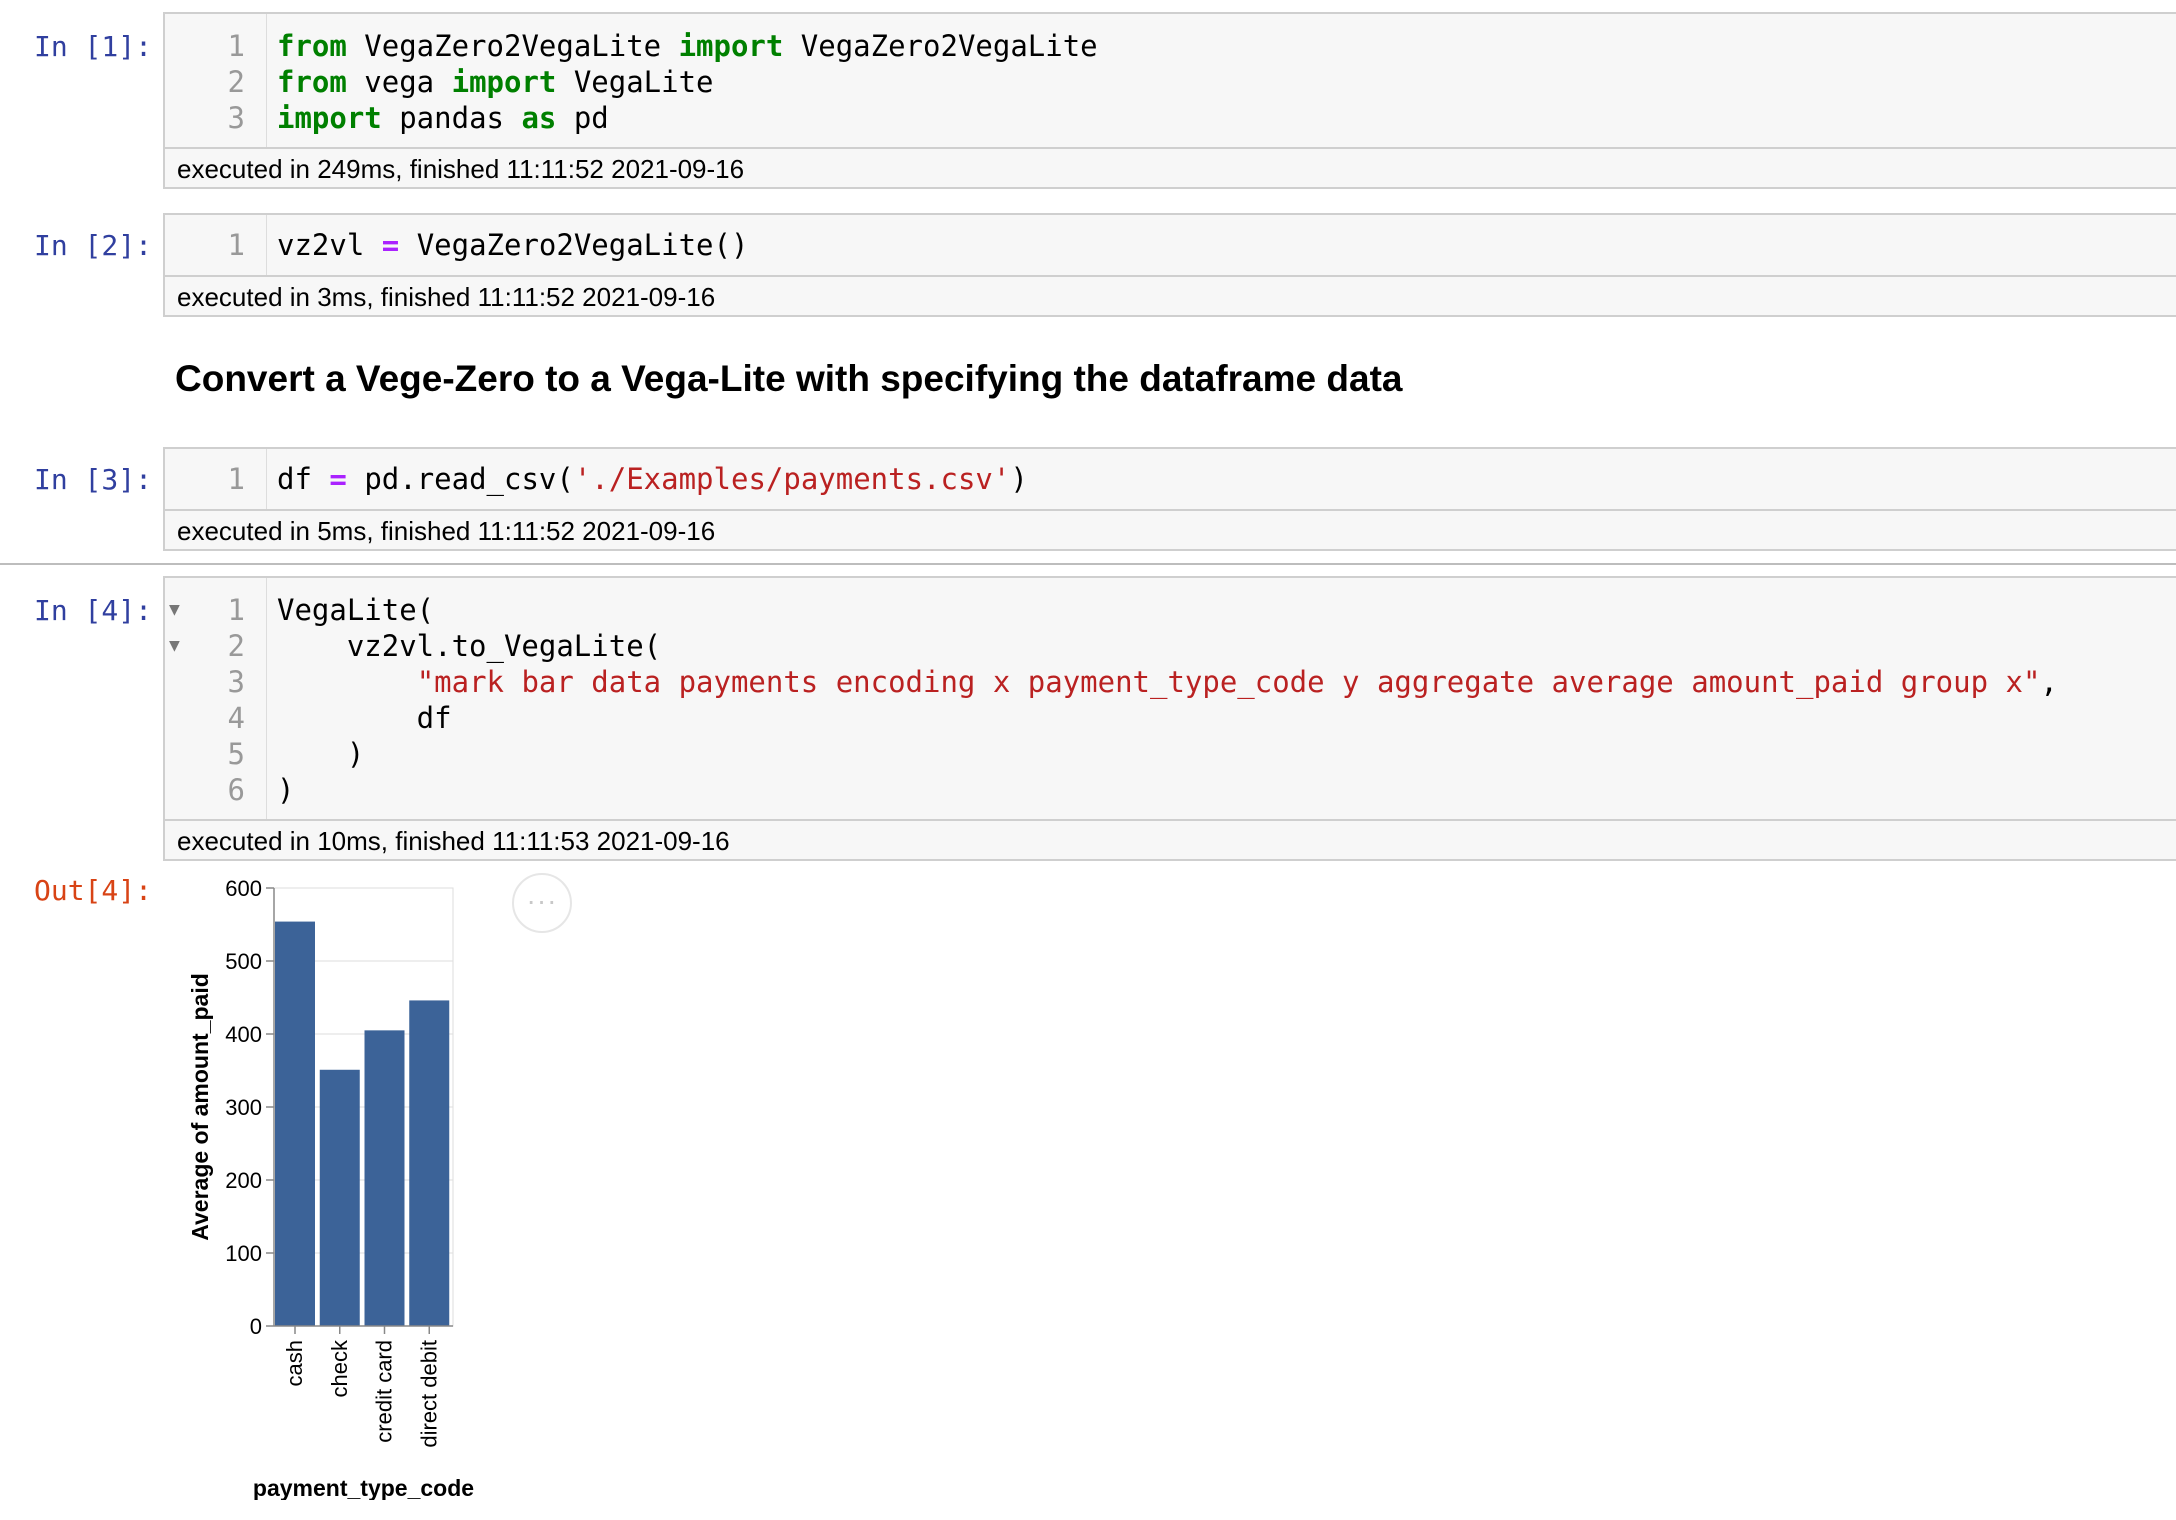 The image size is (2176, 1520). I want to click on y-tick-label: 400, so click(243, 1034).